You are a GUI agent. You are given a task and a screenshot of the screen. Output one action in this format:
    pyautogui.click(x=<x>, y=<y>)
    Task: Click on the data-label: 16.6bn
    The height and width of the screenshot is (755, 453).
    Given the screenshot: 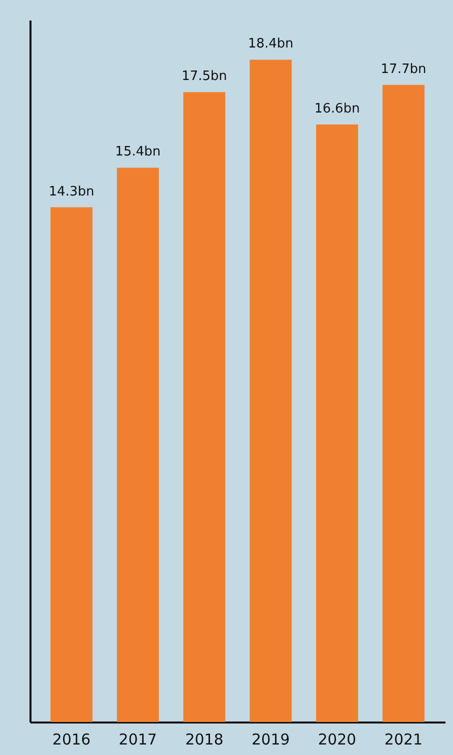 What is the action you would take?
    pyautogui.click(x=337, y=109)
    